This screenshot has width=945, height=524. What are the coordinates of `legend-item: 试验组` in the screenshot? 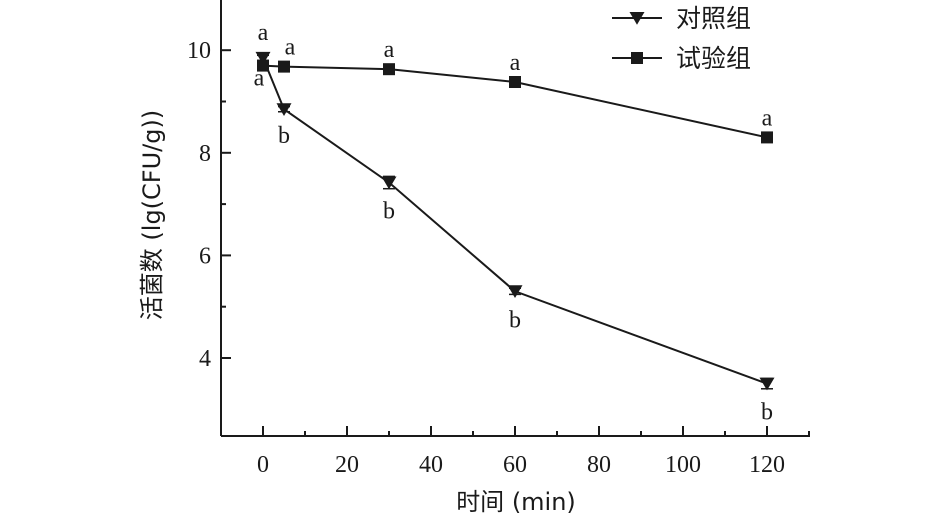 It's located at (681, 58).